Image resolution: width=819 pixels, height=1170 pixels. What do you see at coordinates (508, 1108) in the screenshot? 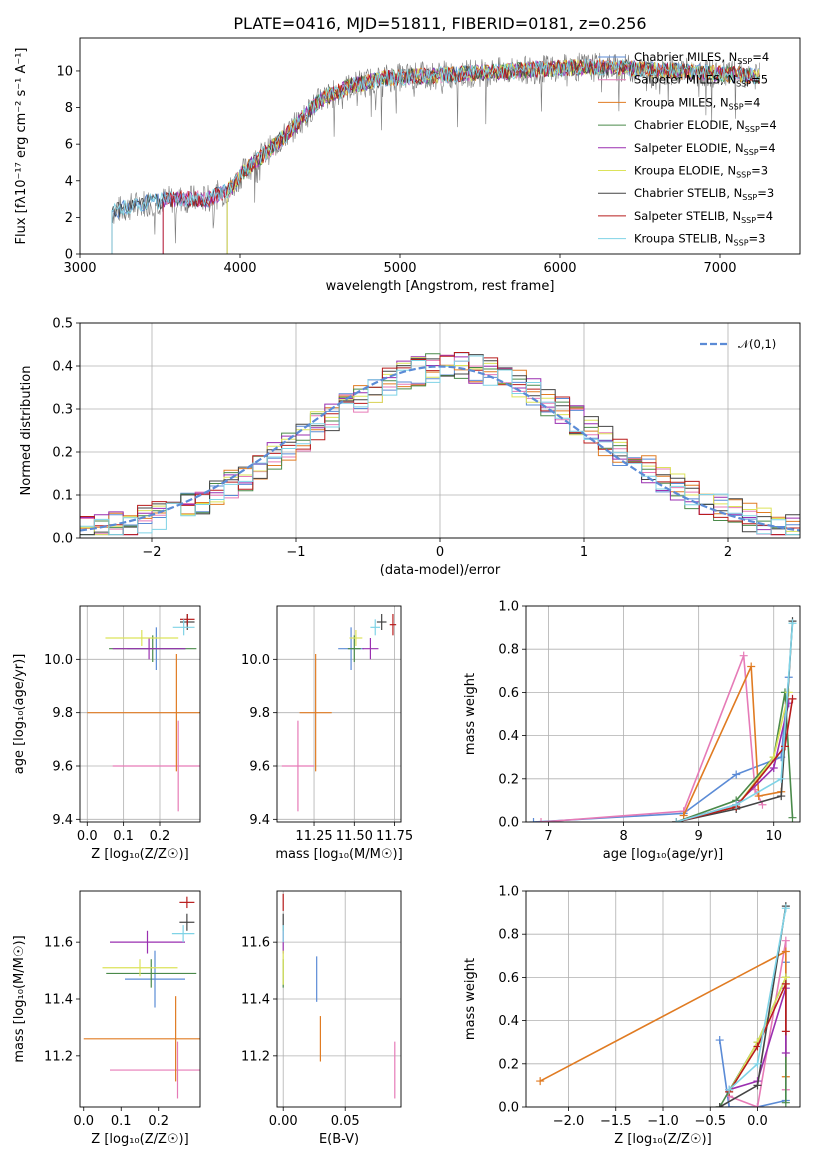
I see `mass-weight-vs-Z-y-tick-label: 0.0` at bounding box center [508, 1108].